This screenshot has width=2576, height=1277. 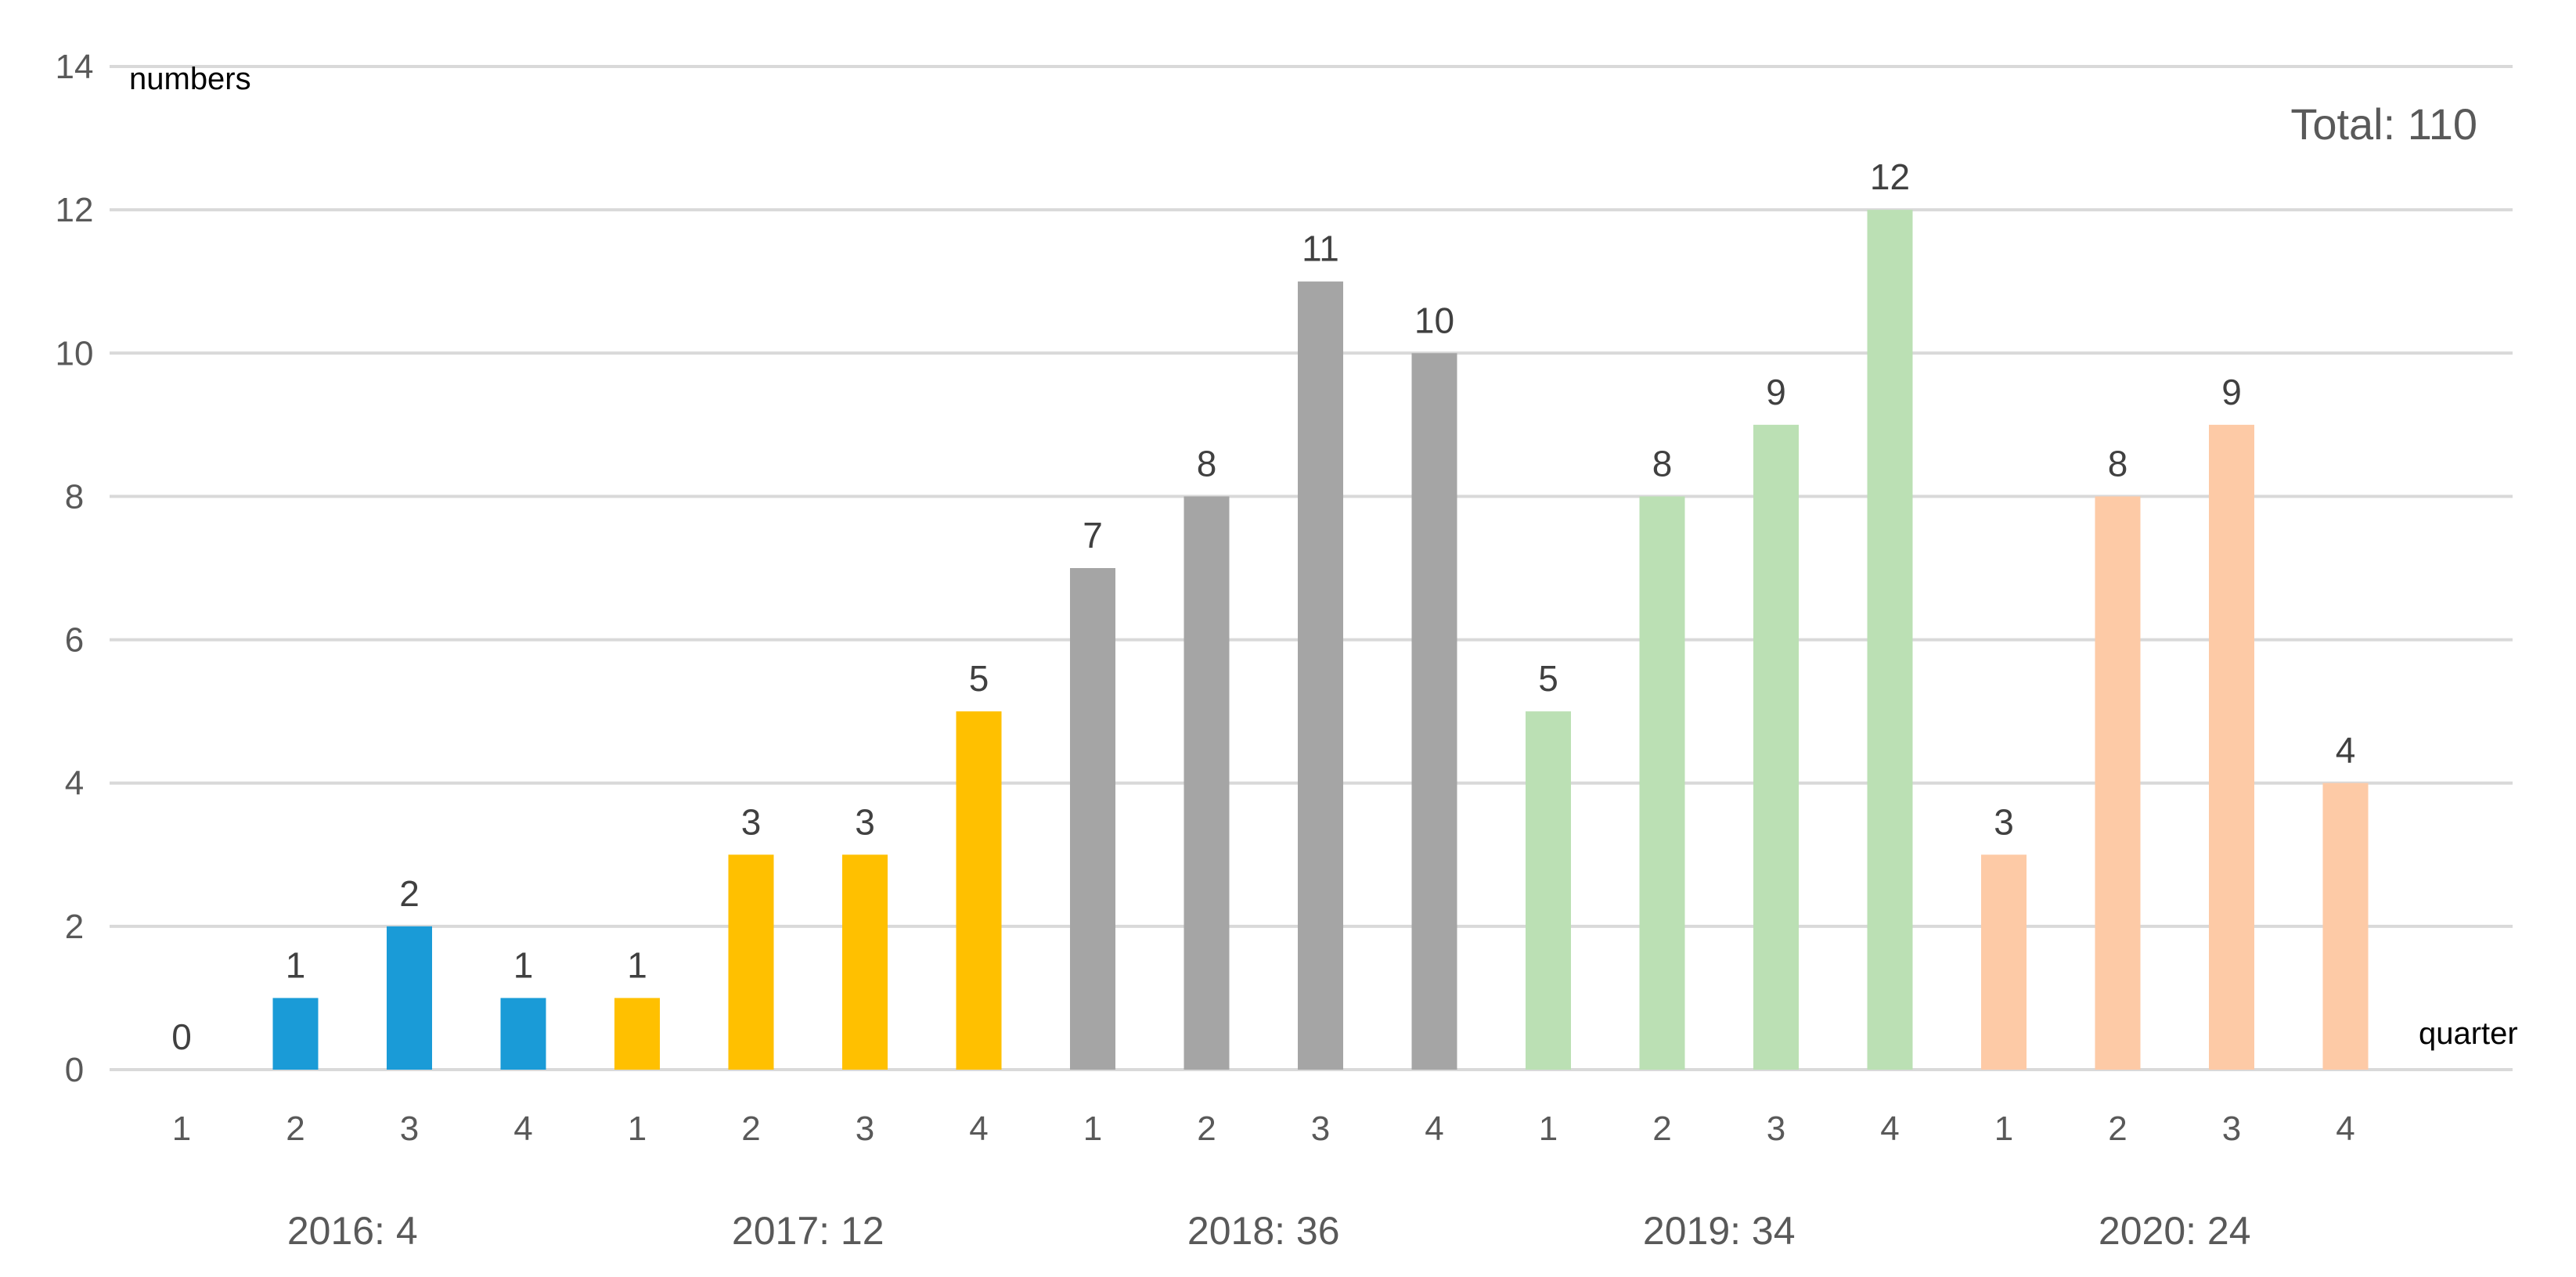 What do you see at coordinates (352, 1231) in the screenshot?
I see `year-group-label: 2016: 4` at bounding box center [352, 1231].